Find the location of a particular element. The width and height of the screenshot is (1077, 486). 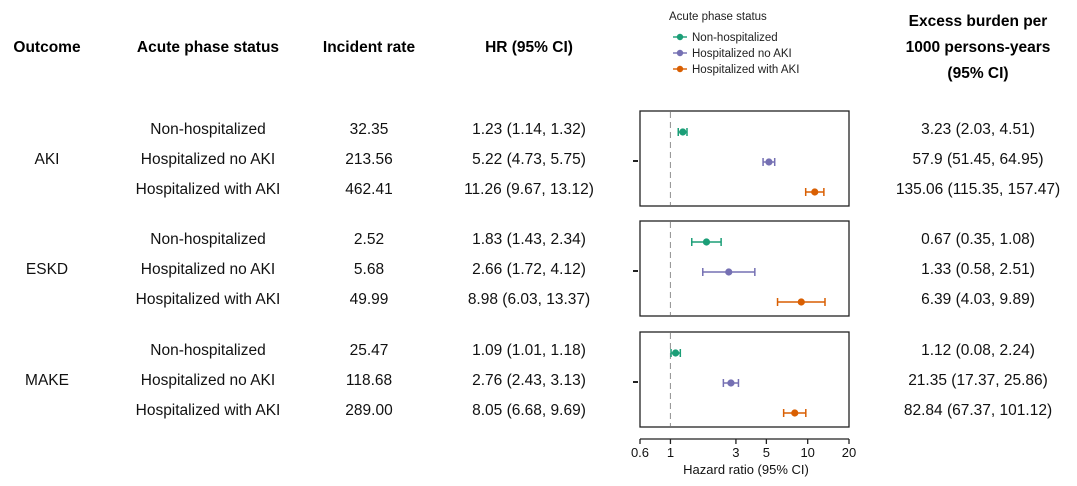

incident-rate-cell: 49.99 is located at coordinates (369, 299).